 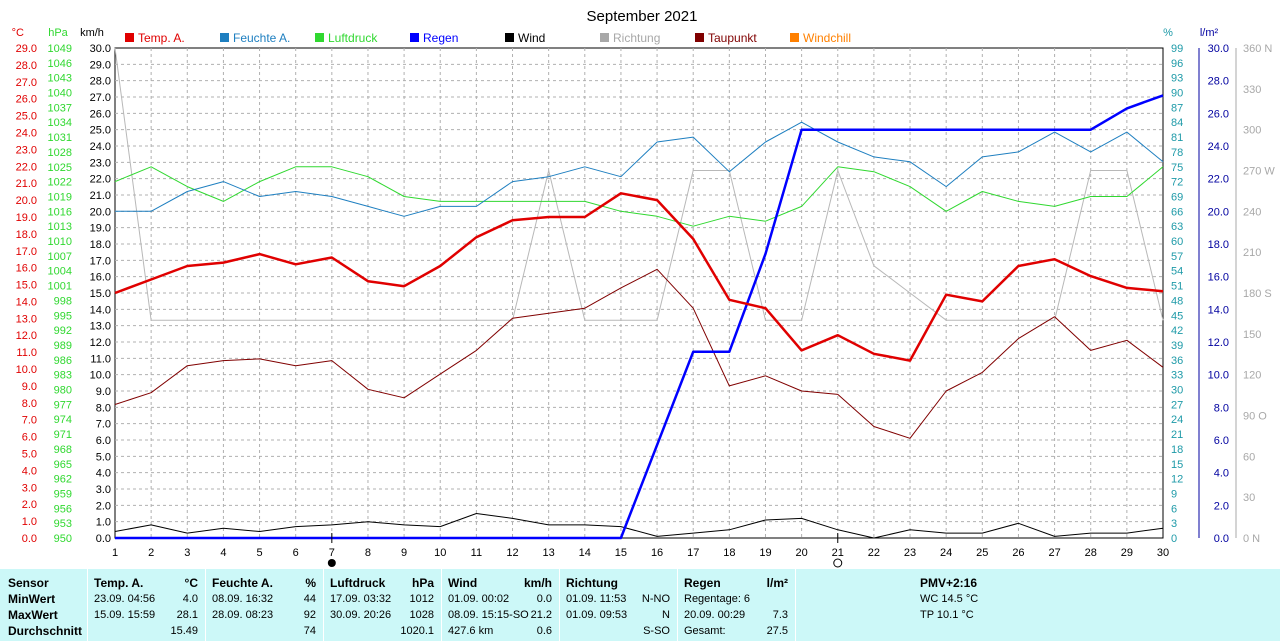 I want to click on press-tick-label: 1046, so click(x=60, y=64).